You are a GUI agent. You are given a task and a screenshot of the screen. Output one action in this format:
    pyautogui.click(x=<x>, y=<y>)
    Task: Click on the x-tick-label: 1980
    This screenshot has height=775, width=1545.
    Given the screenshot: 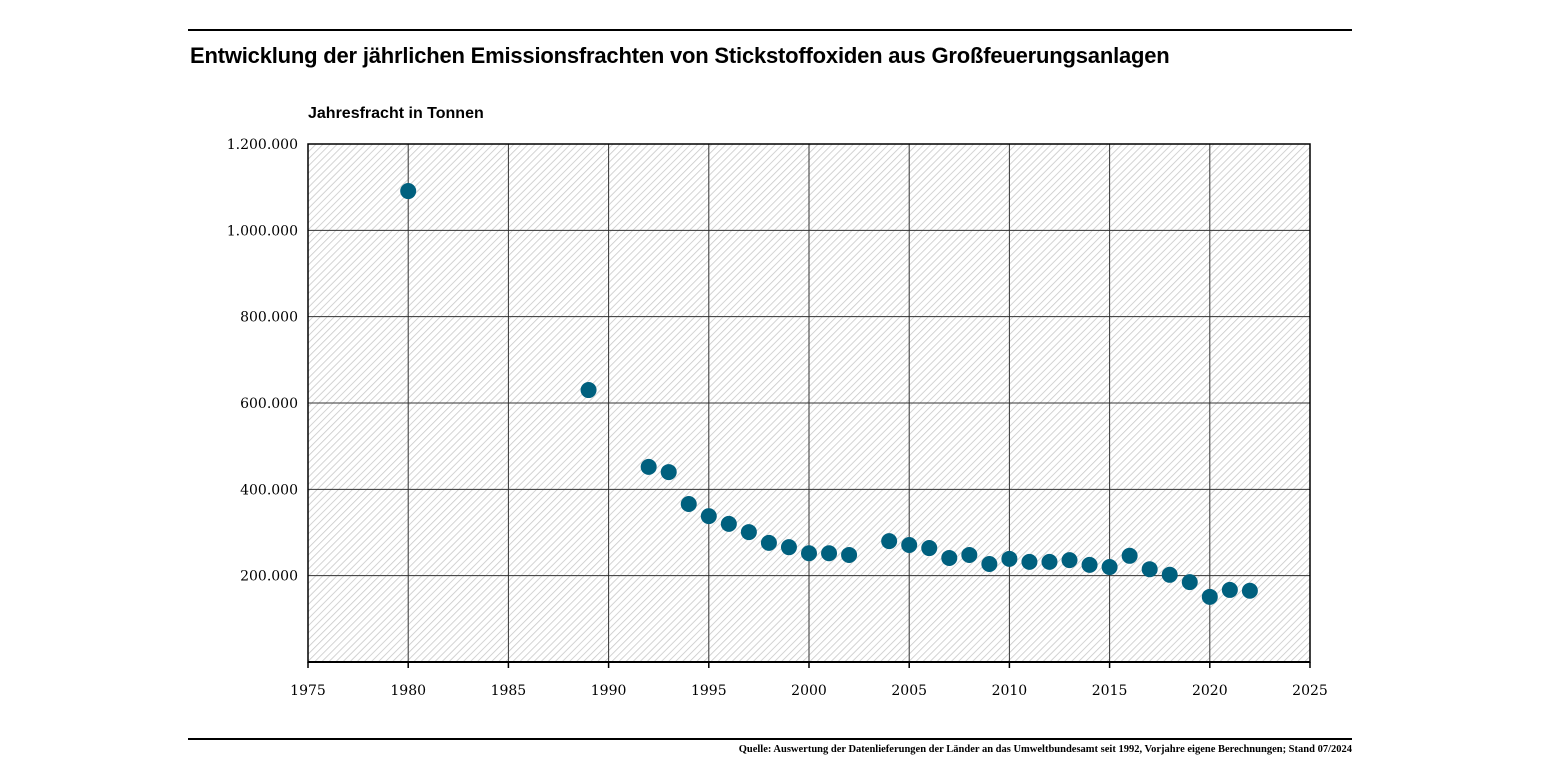 What is the action you would take?
    pyautogui.click(x=408, y=691)
    